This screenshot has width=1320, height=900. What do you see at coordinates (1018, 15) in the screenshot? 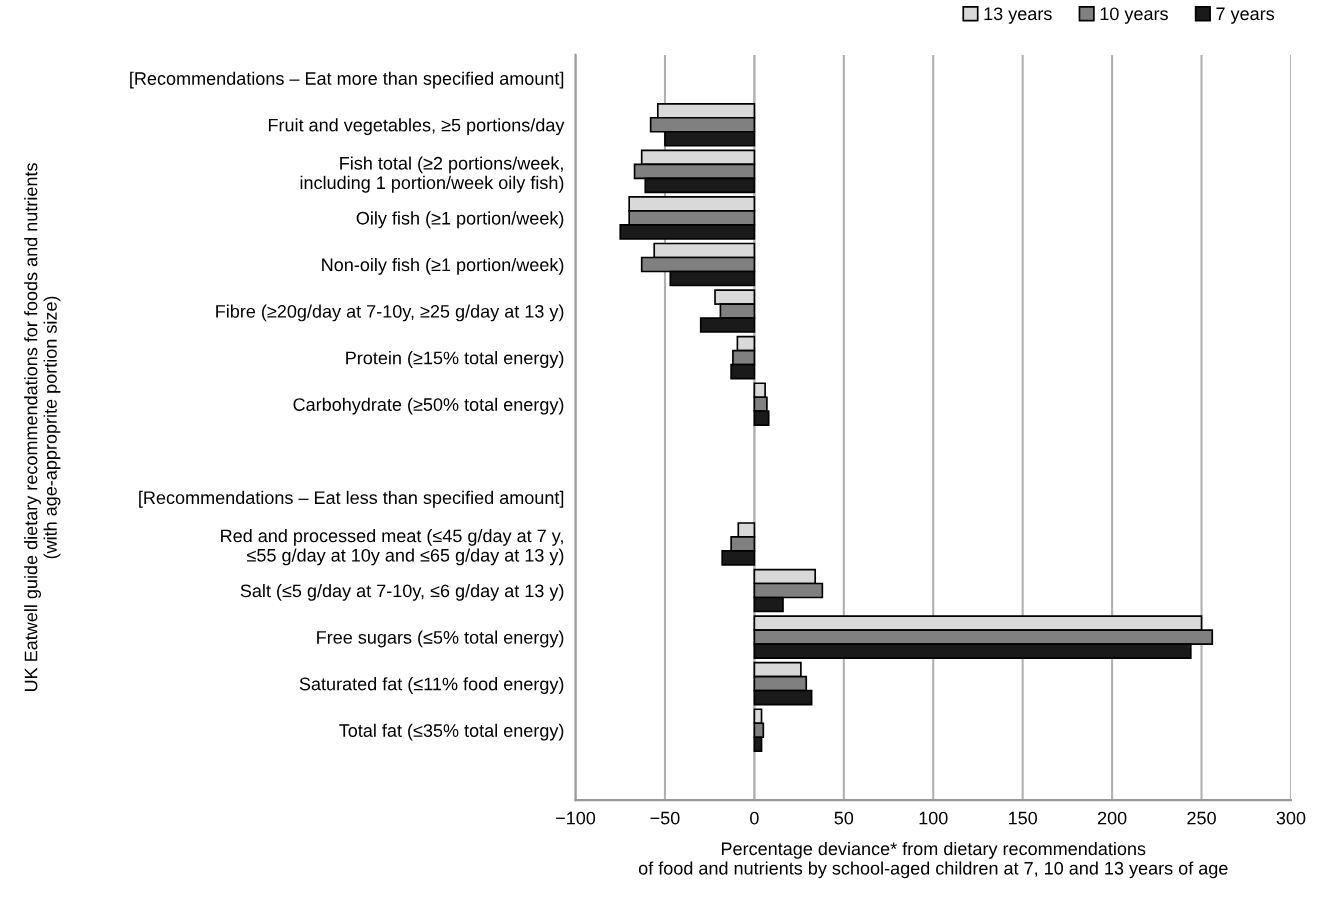
I see `legend-label: 13 years` at bounding box center [1018, 15].